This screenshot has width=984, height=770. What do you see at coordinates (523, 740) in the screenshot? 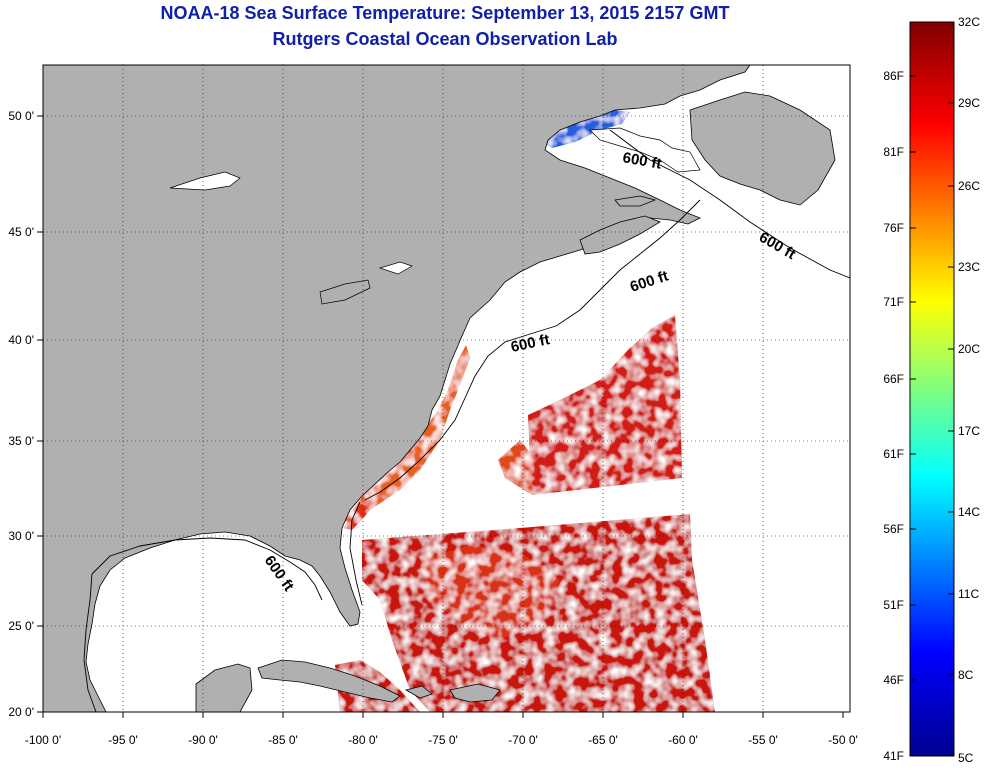
I see `lon-tick-label: -70 0'` at bounding box center [523, 740].